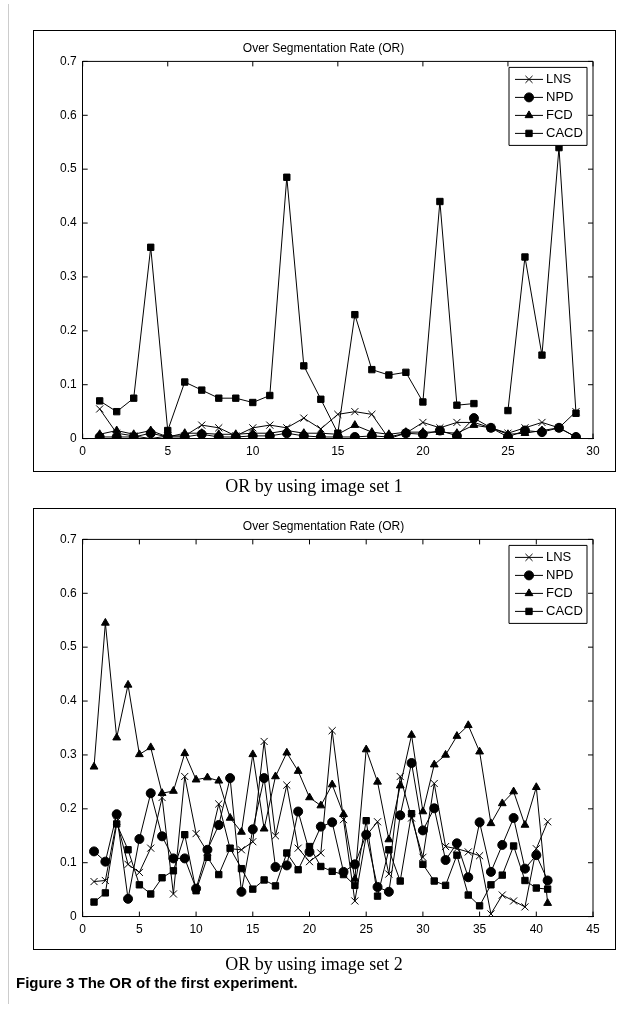  Describe the element at coordinates (314, 964) in the screenshot. I see `text: OR by using image set 2` at that location.